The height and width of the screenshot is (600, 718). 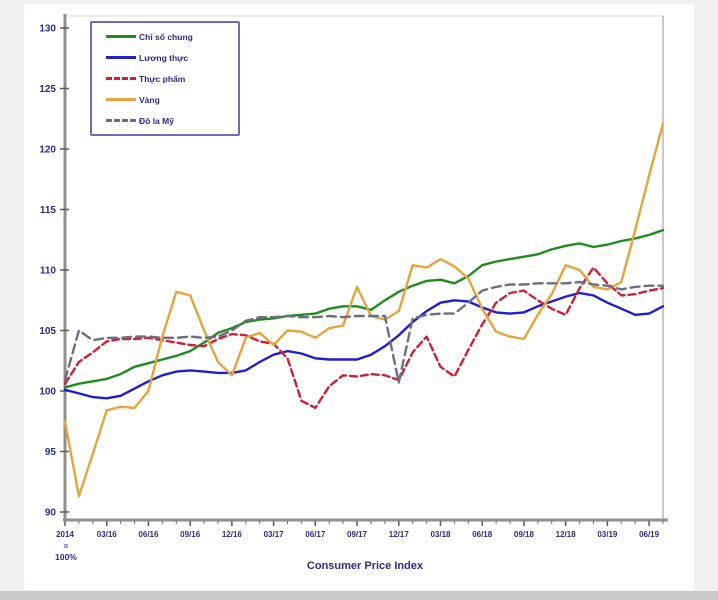 I want to click on x-tick-label: 03/17, so click(x=274, y=534).